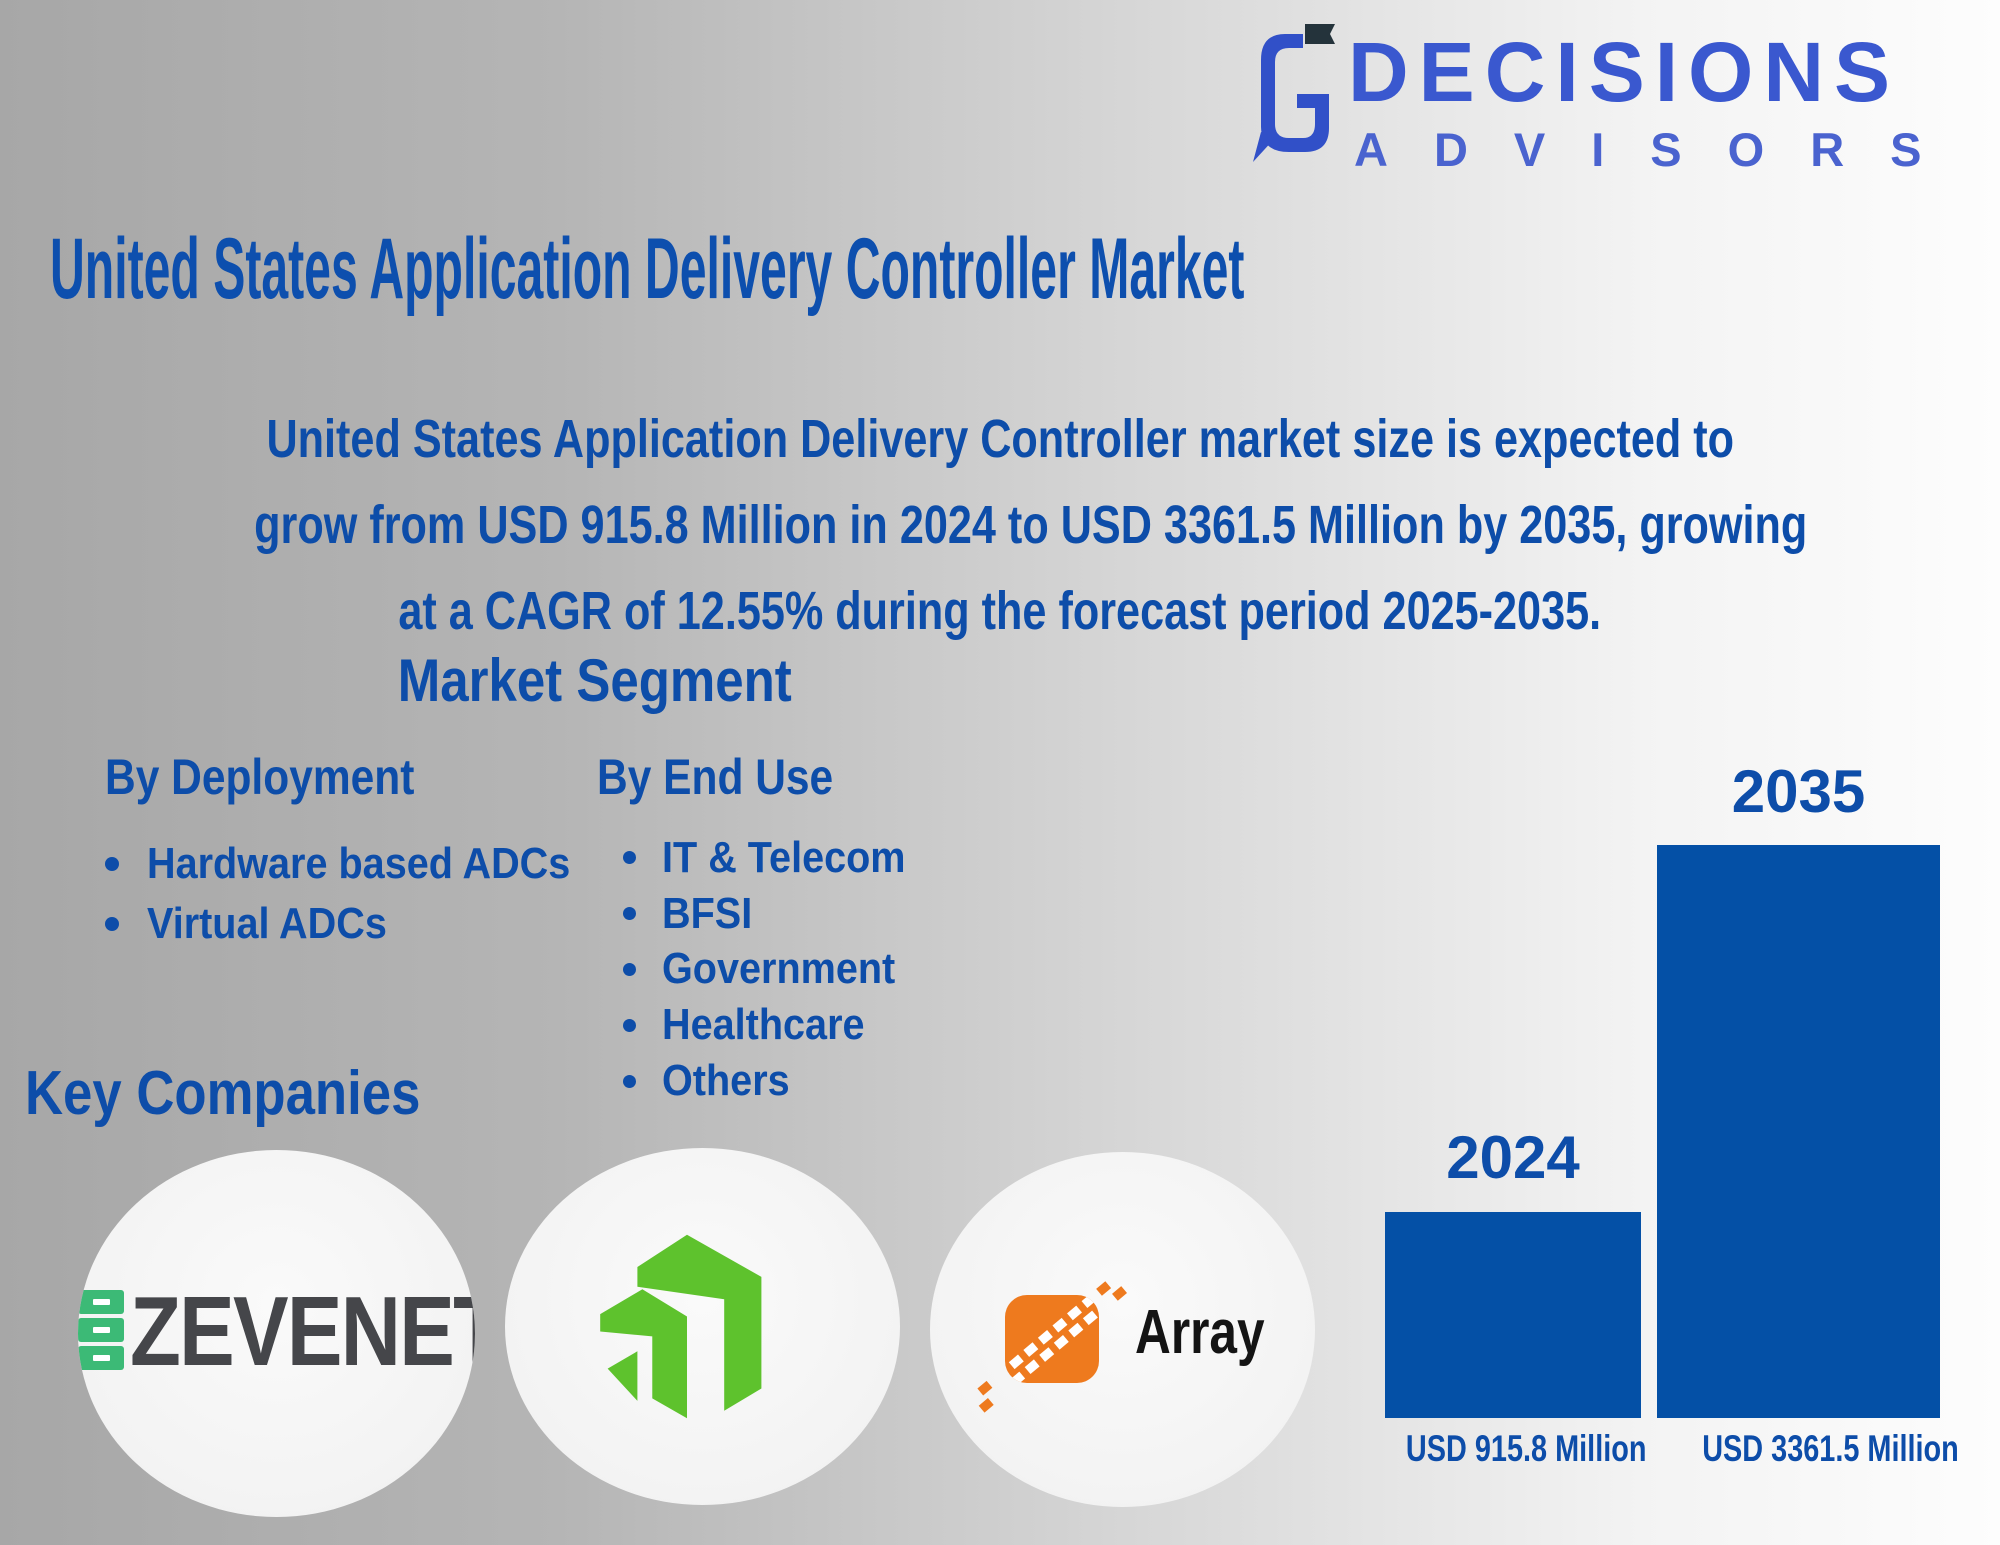  I want to click on by-deployment-list: Hardware based ADCs Virtual ADCs, so click(361, 894).